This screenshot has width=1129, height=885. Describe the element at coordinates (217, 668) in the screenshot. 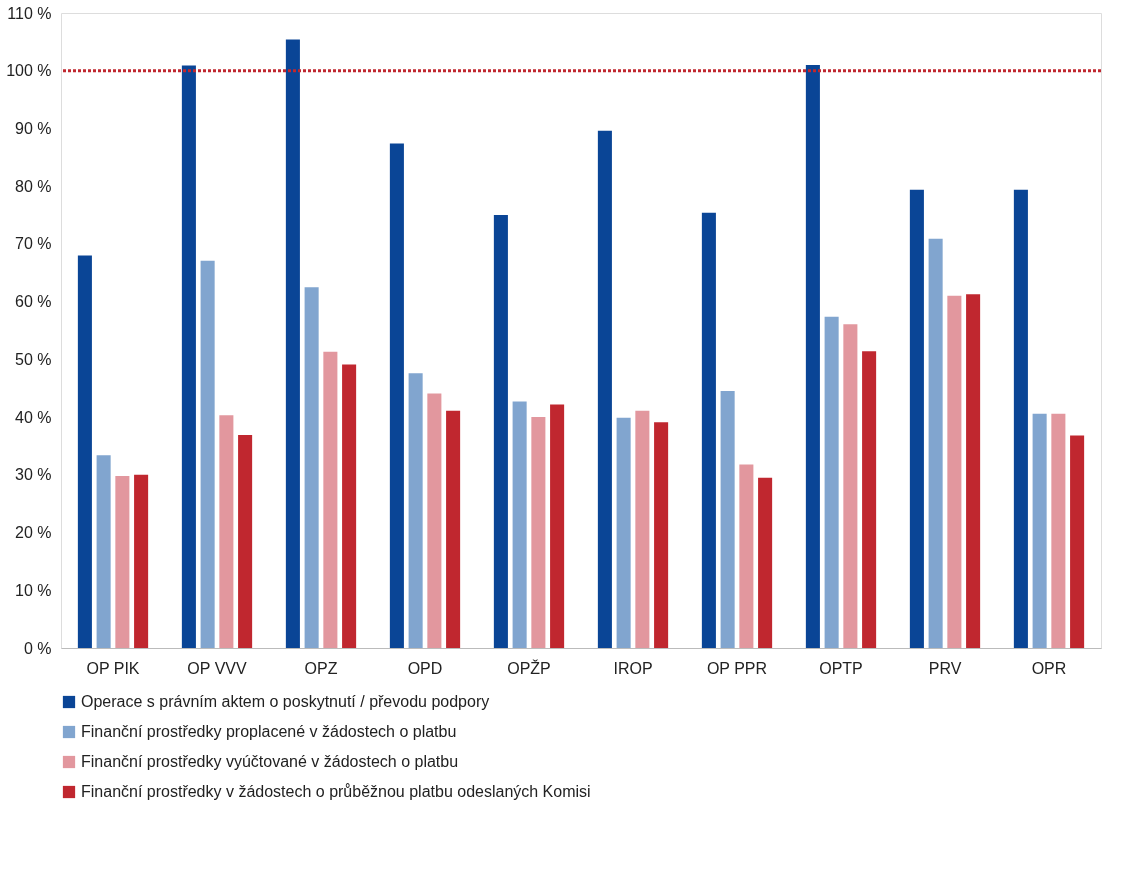

I see `x-tick-label: OP VVV` at that location.